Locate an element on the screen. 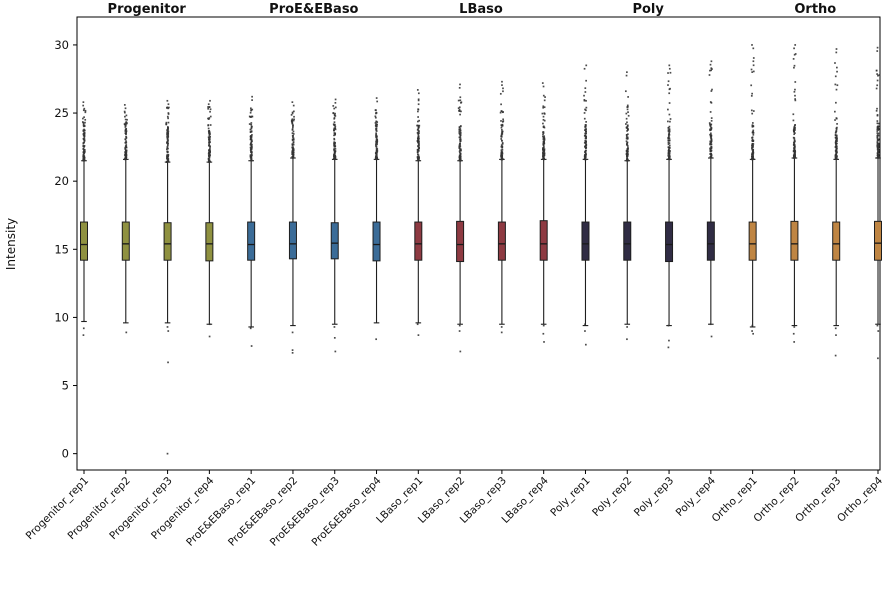 The image size is (887, 589). boxplot-sample-Poly_rep3: Poly_rep3 is located at coordinates (654, 291).